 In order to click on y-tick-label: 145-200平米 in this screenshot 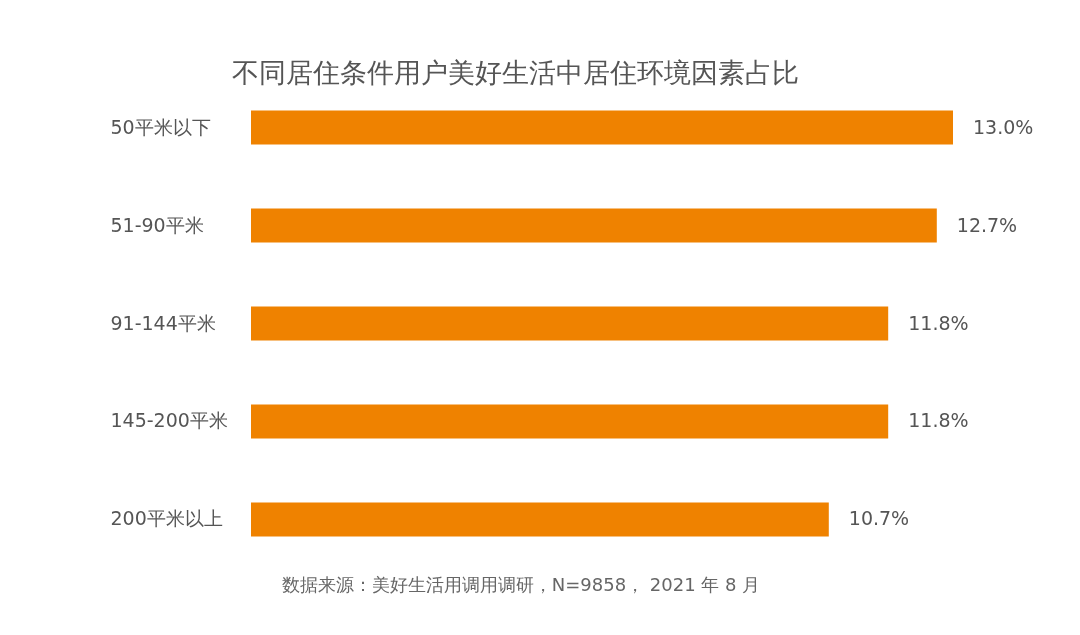, I will do `click(169, 420)`.